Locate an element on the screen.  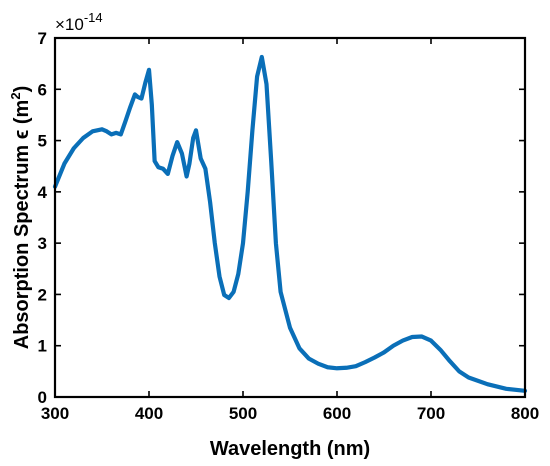
y-axis-label: Absorption Spectrum ϵ (m2) is located at coordinates (20, 218).